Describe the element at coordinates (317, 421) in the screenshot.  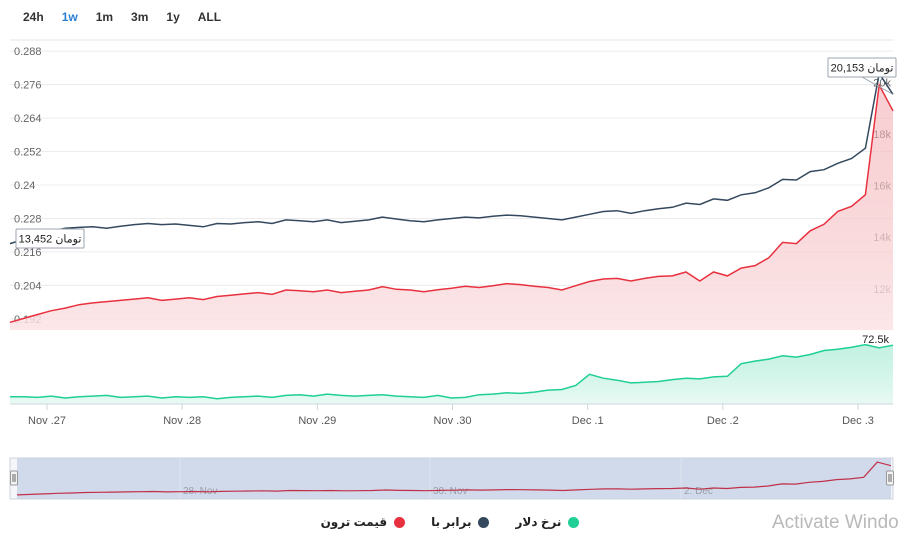
I see `x-axis-tick-label: Nov .29` at that location.